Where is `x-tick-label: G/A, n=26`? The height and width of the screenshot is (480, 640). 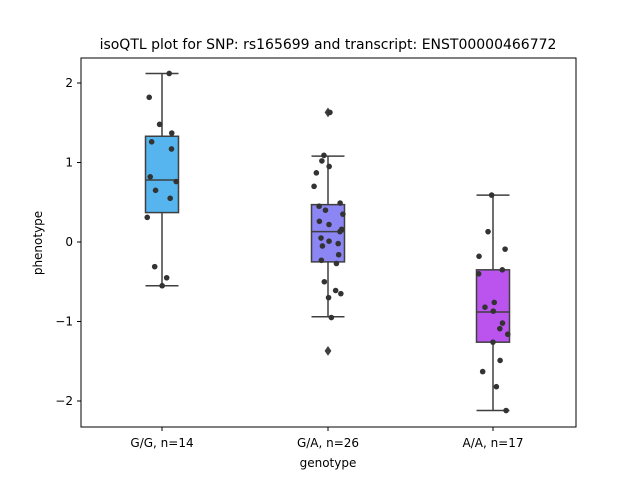
x-tick-label: G/A, n=26 is located at coordinates (328, 443).